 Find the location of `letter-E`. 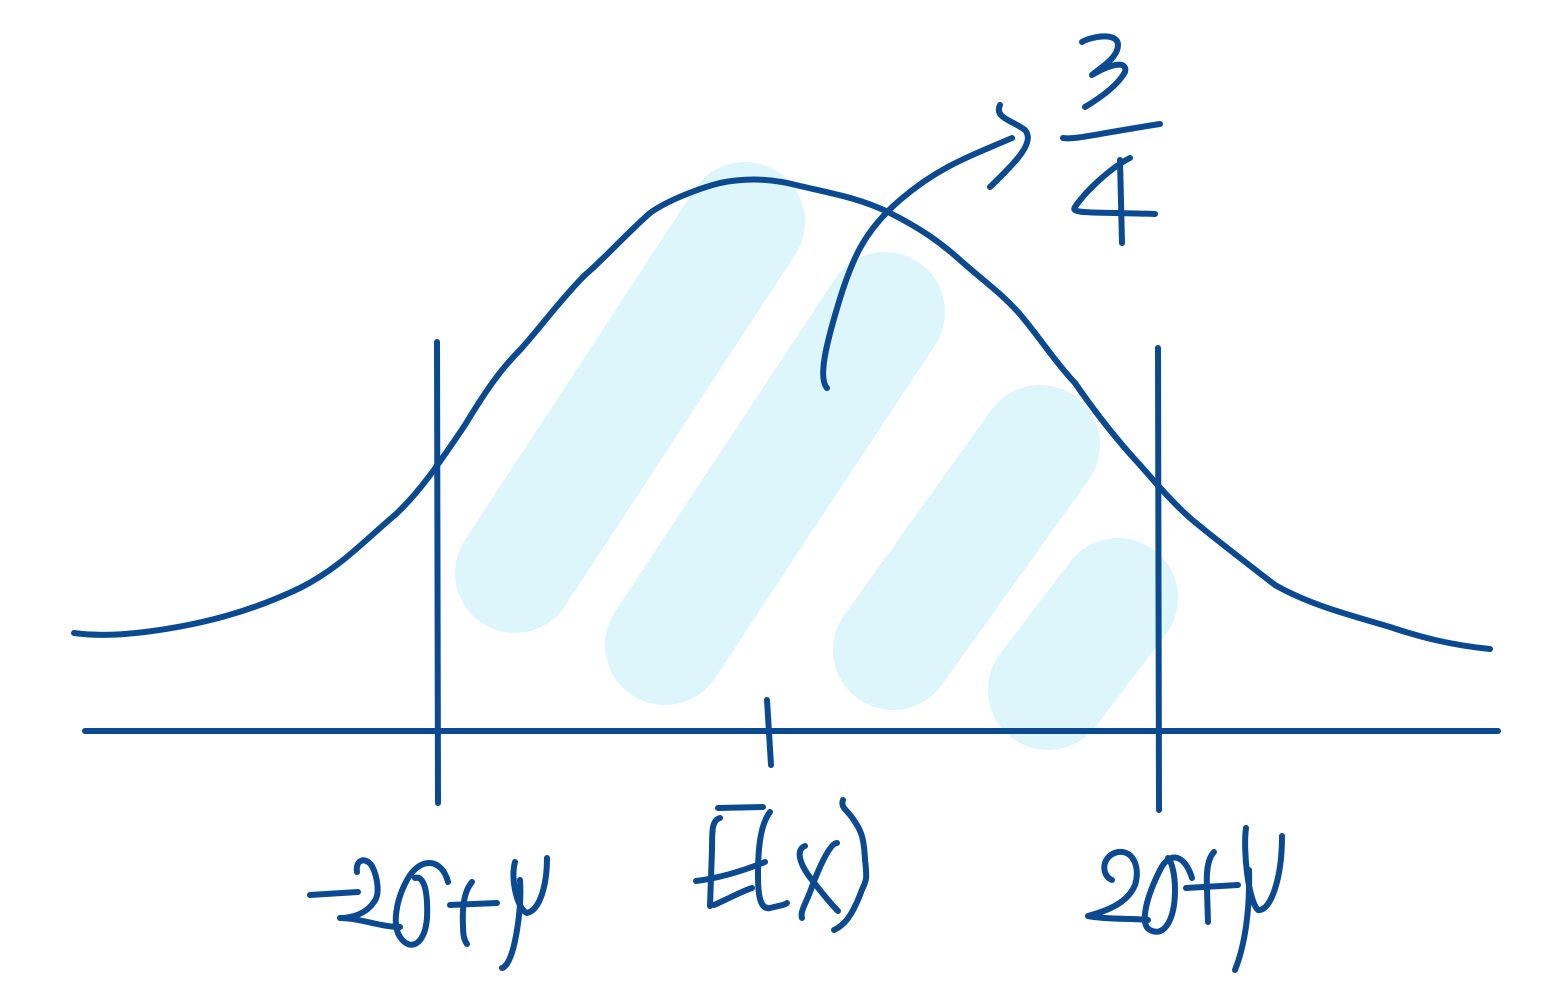

letter-E is located at coordinates (730, 856).